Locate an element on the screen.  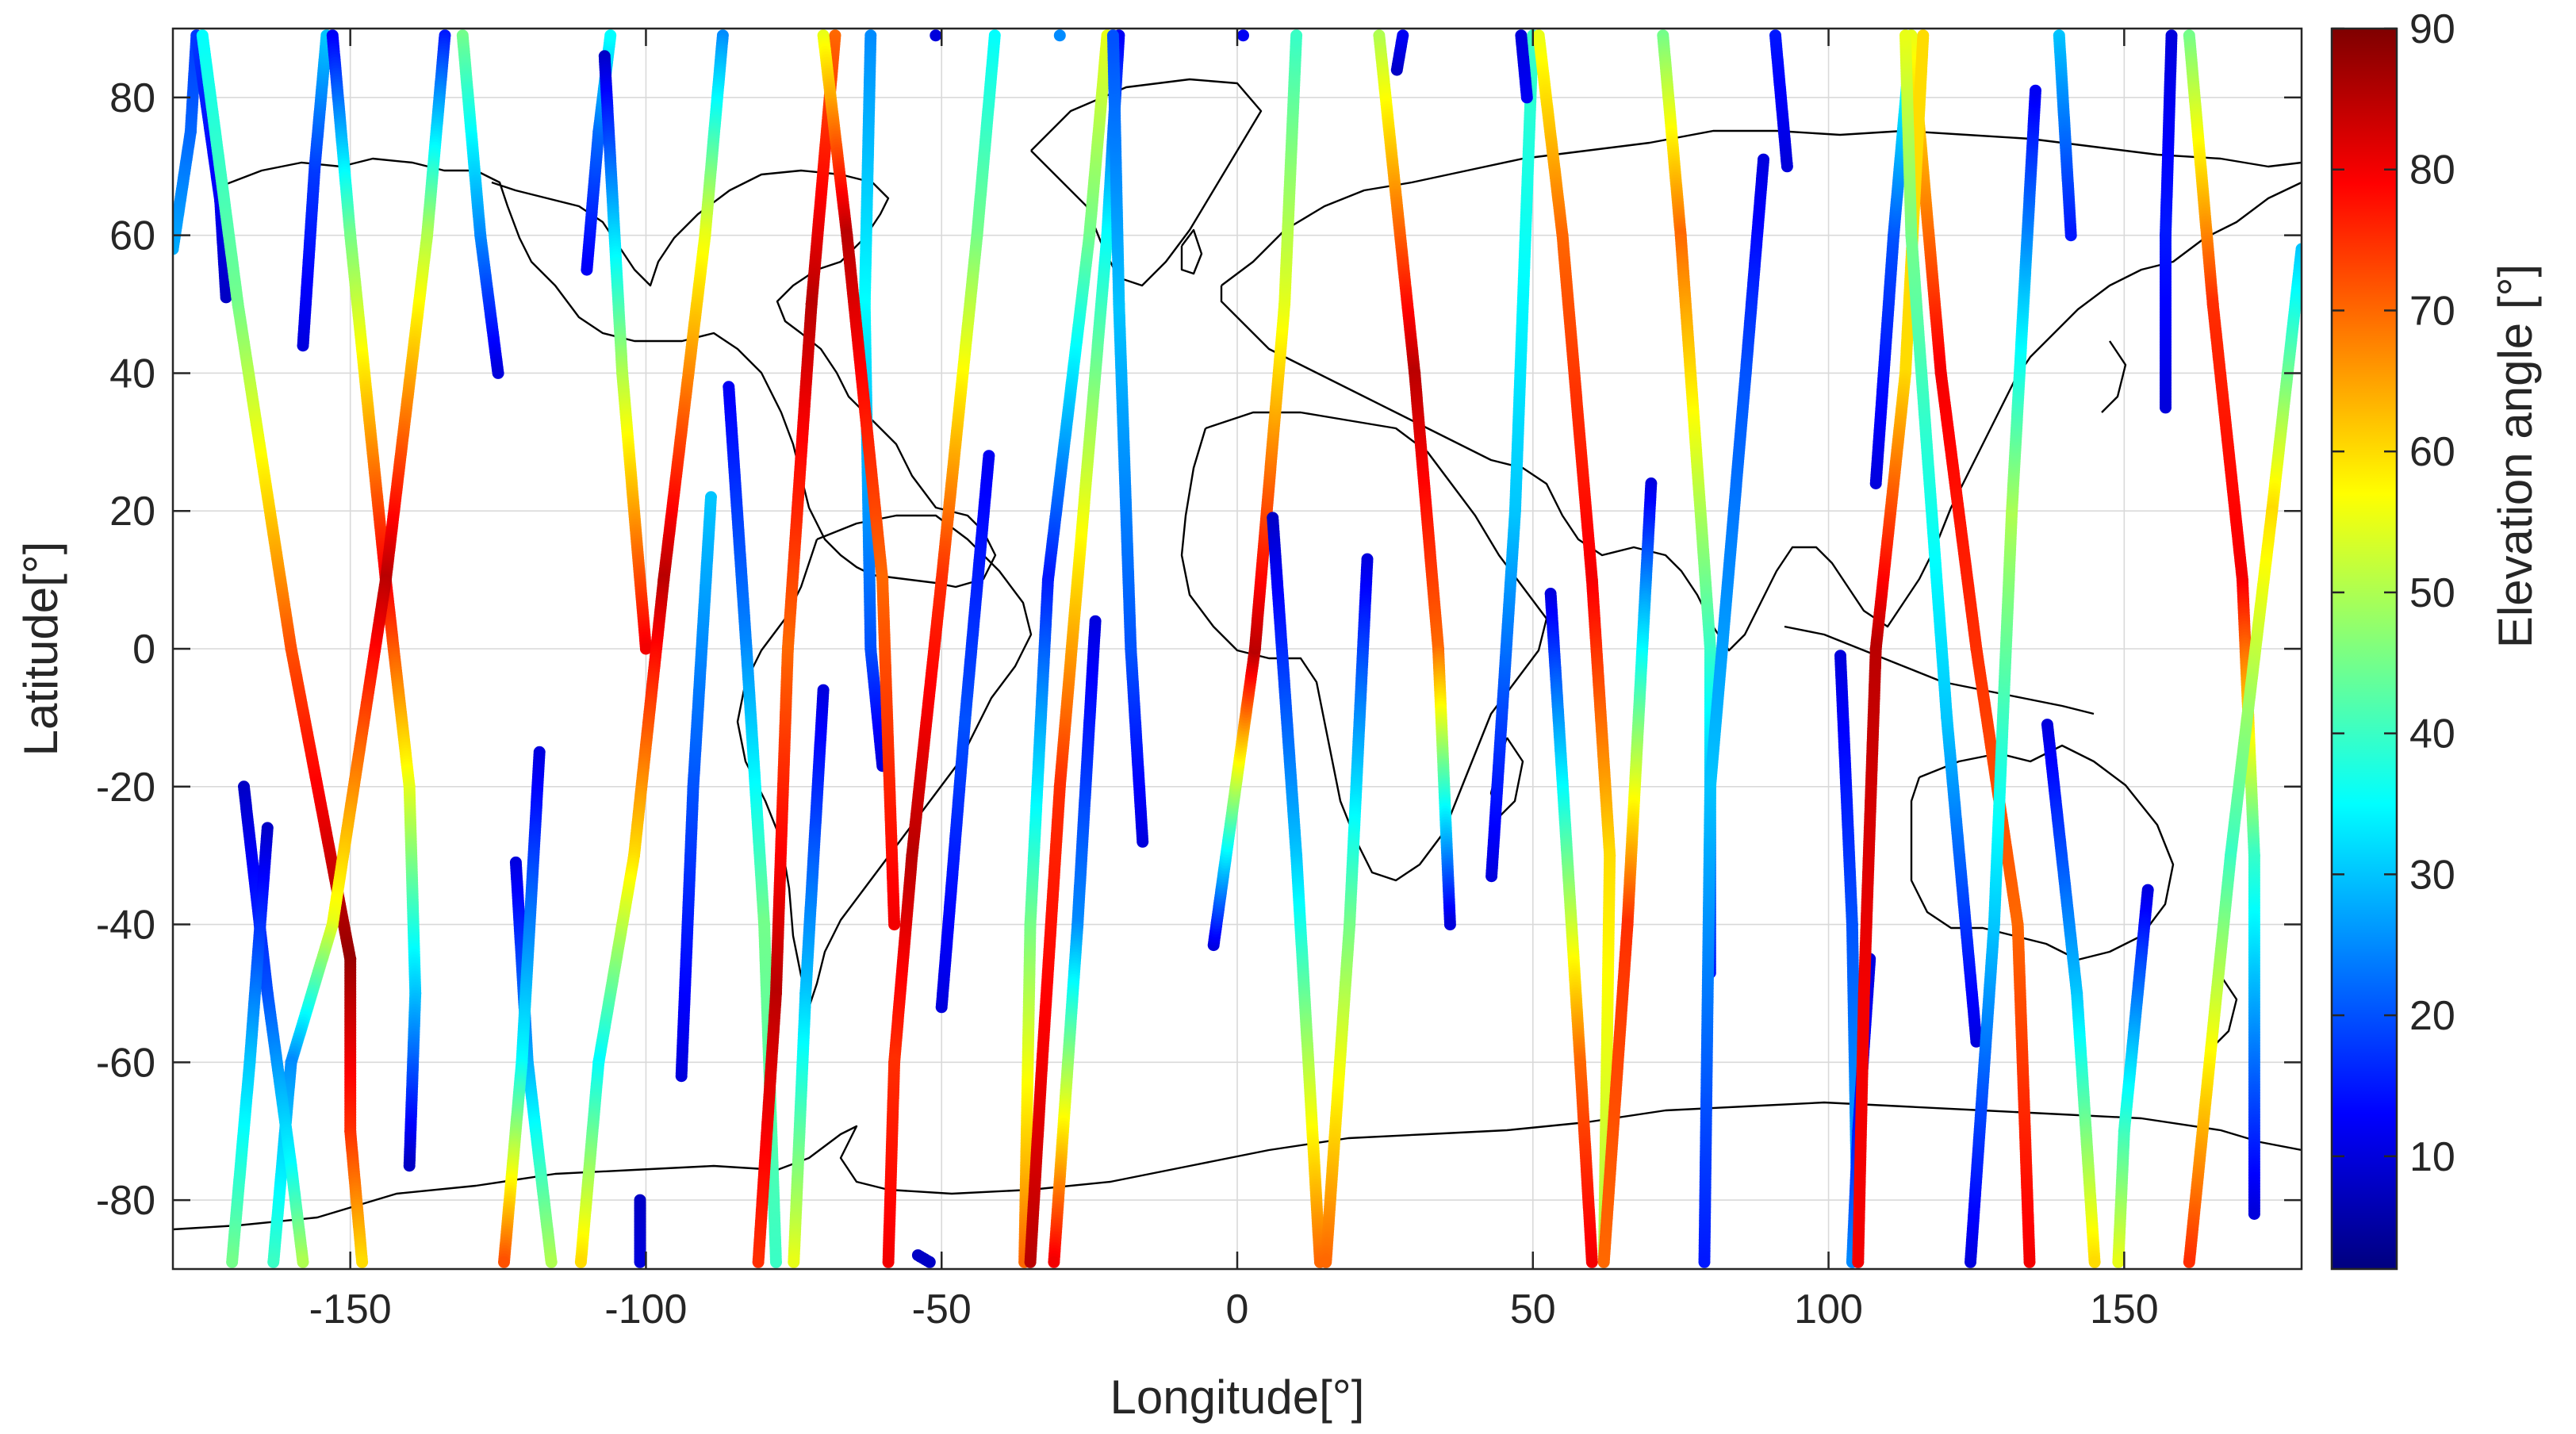
japan-coast is located at coordinates (2114, 376).